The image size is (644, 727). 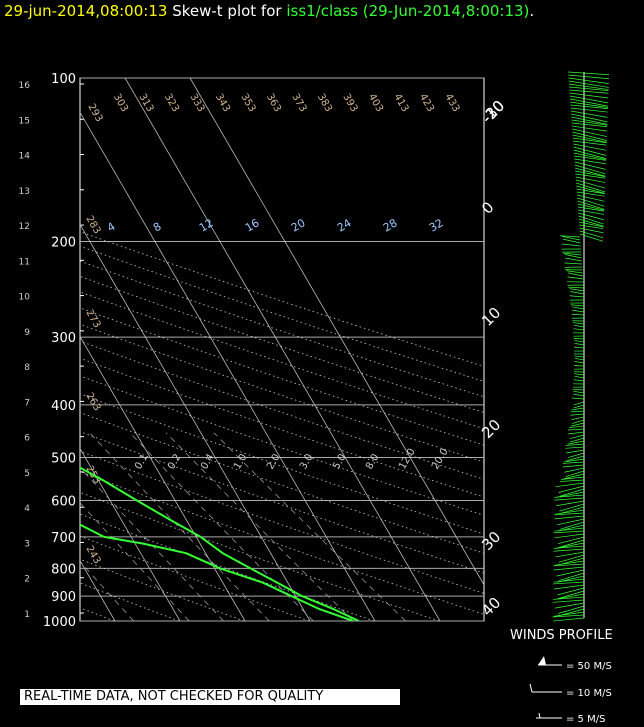 I want to click on mixing-ratio-label-32: 32, so click(x=436, y=225).